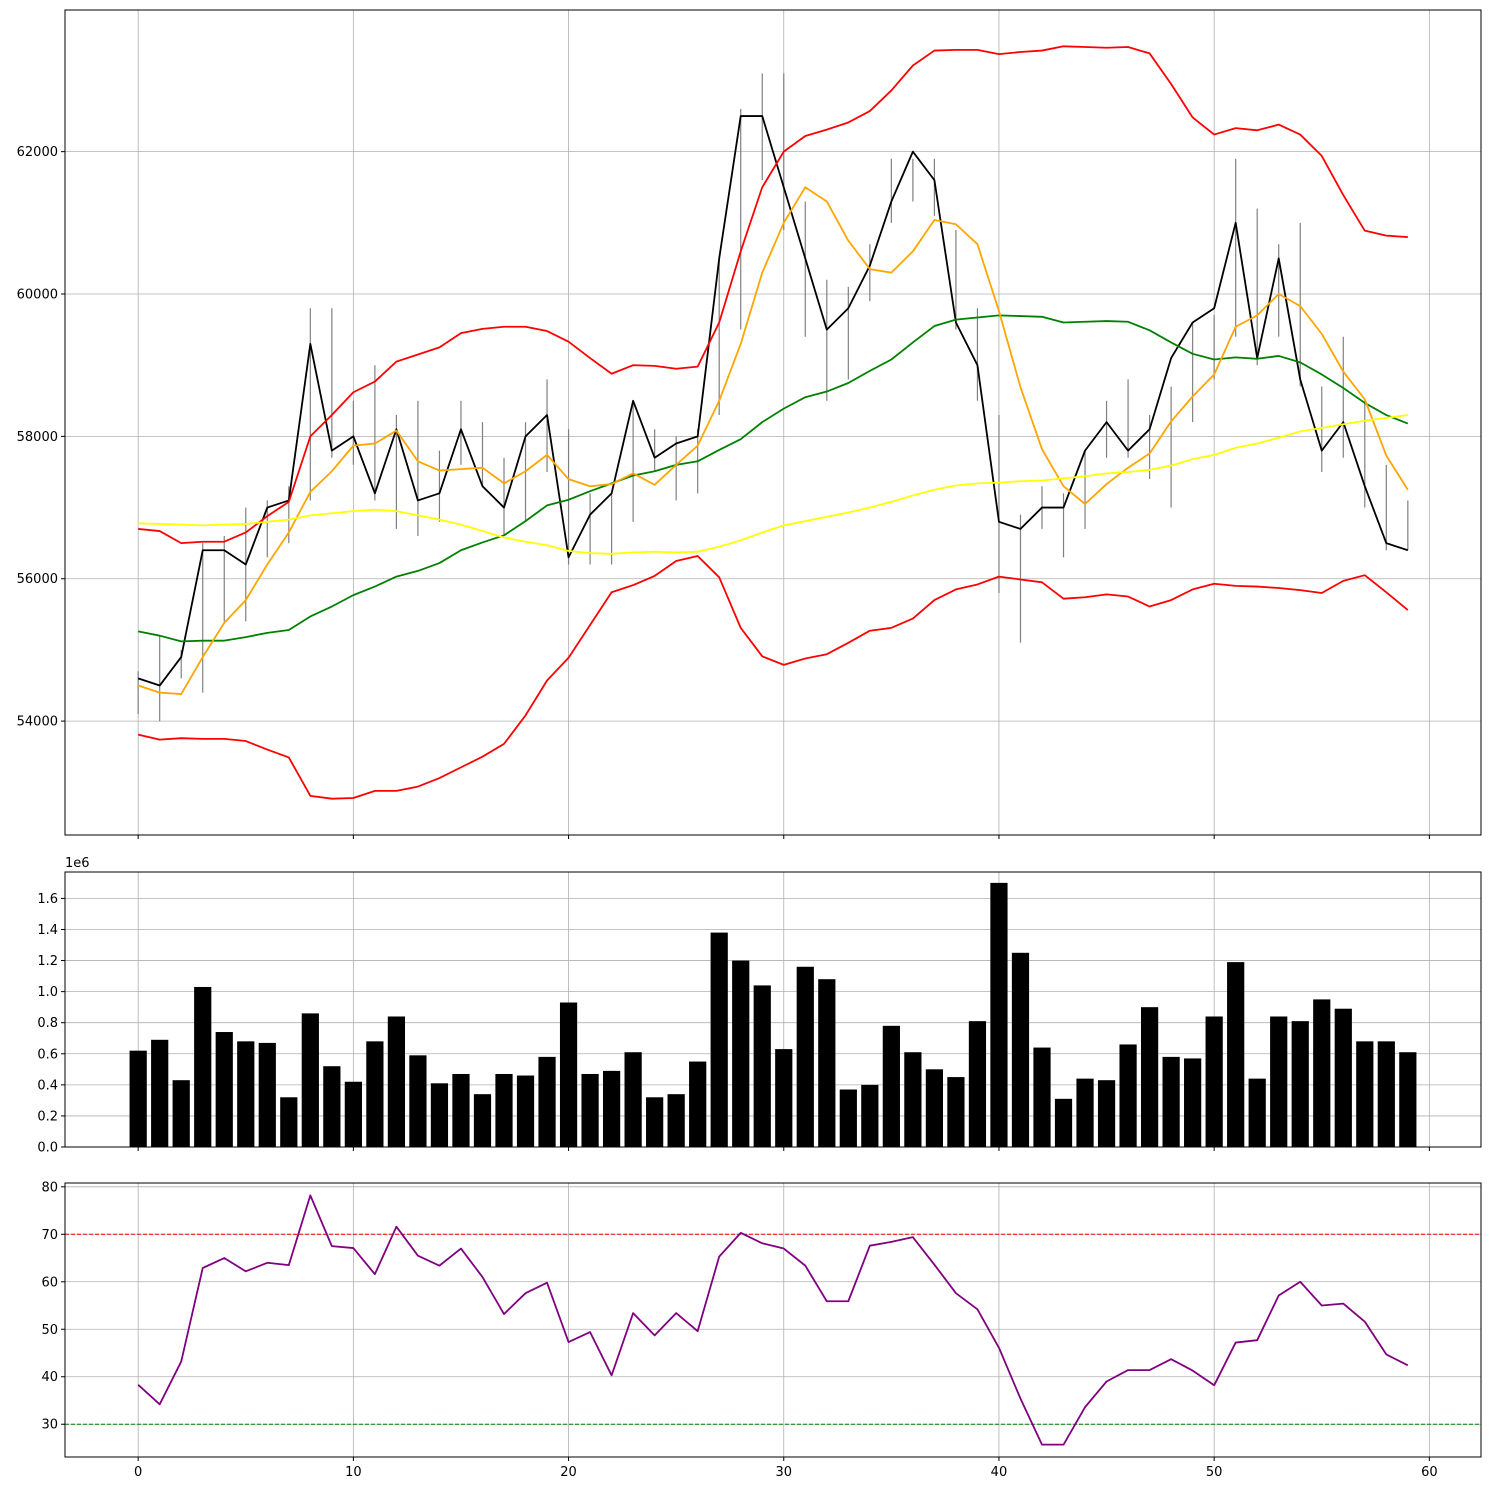 Image resolution: width=1489 pixels, height=1490 pixels. I want to click on series-line-rsi, so click(773, 1320).